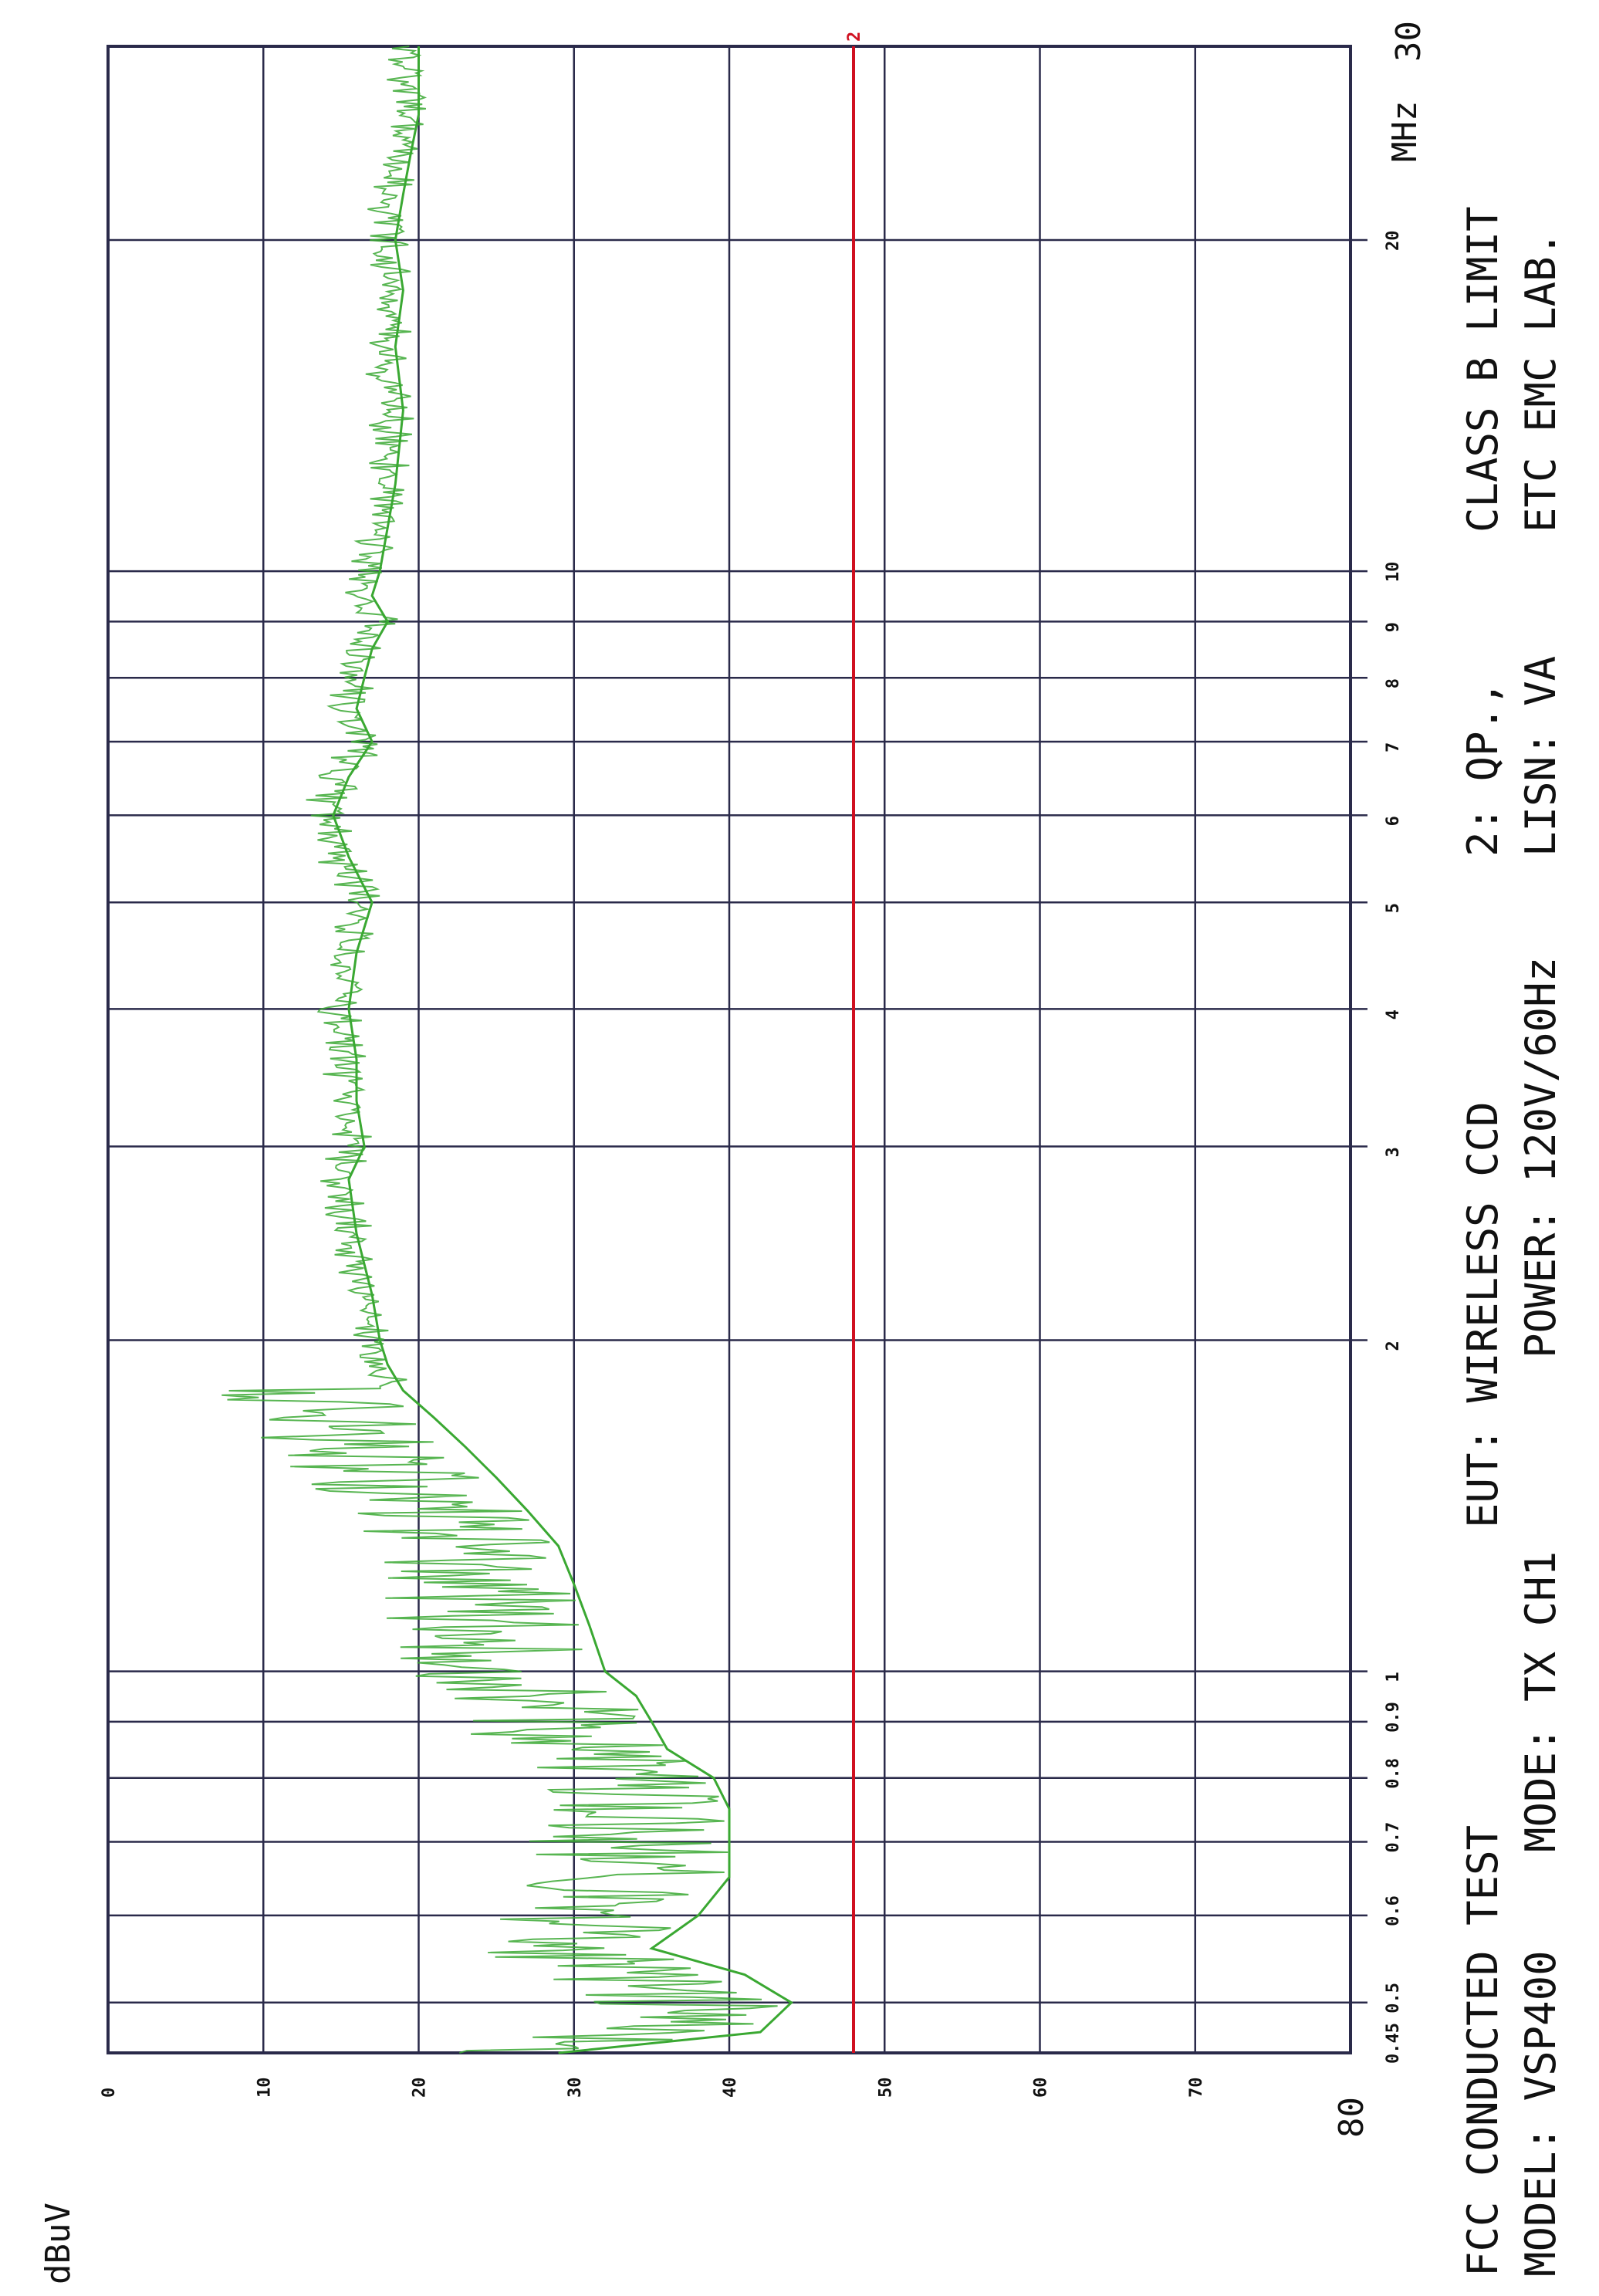 Image resolution: width=1599 pixels, height=2296 pixels. What do you see at coordinates (1393, 1717) in the screenshot?
I see `frequency-tick-label: 0.9` at bounding box center [1393, 1717].